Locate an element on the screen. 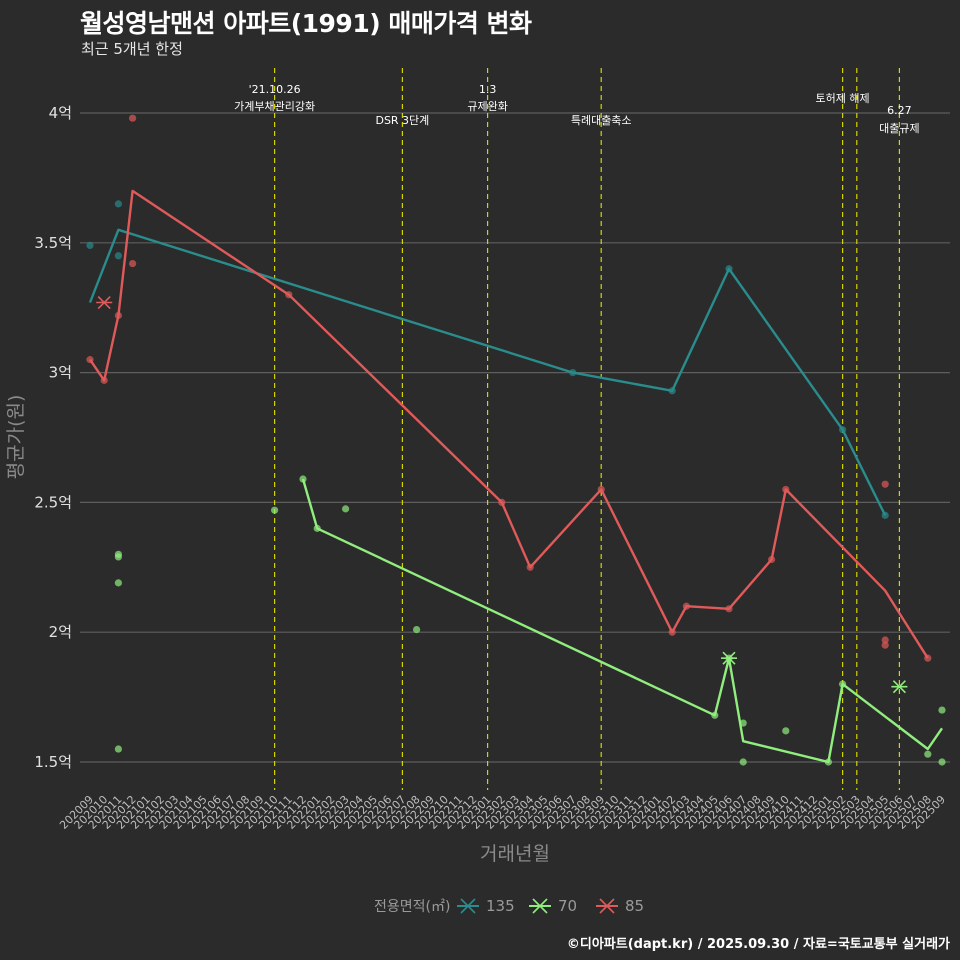 This screenshot has height=960, width=960. event-label: 1.3 is located at coordinates (488, 89).